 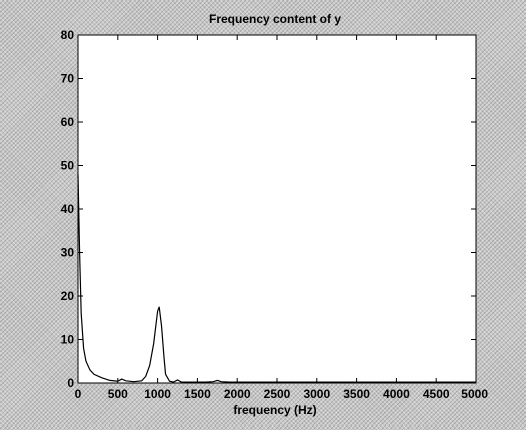 I want to click on chart-title: Frequency content of y, so click(x=275, y=19).